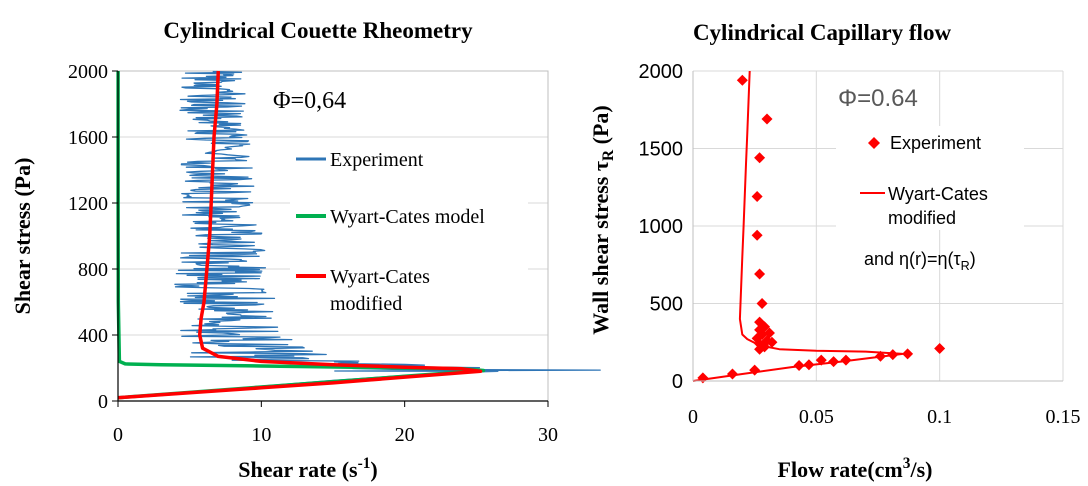 Image resolution: width=1088 pixels, height=486 pixels. What do you see at coordinates (407, 217) in the screenshot?
I see `legend-label-wyart-cates-model: Wyart-Cates model` at bounding box center [407, 217].